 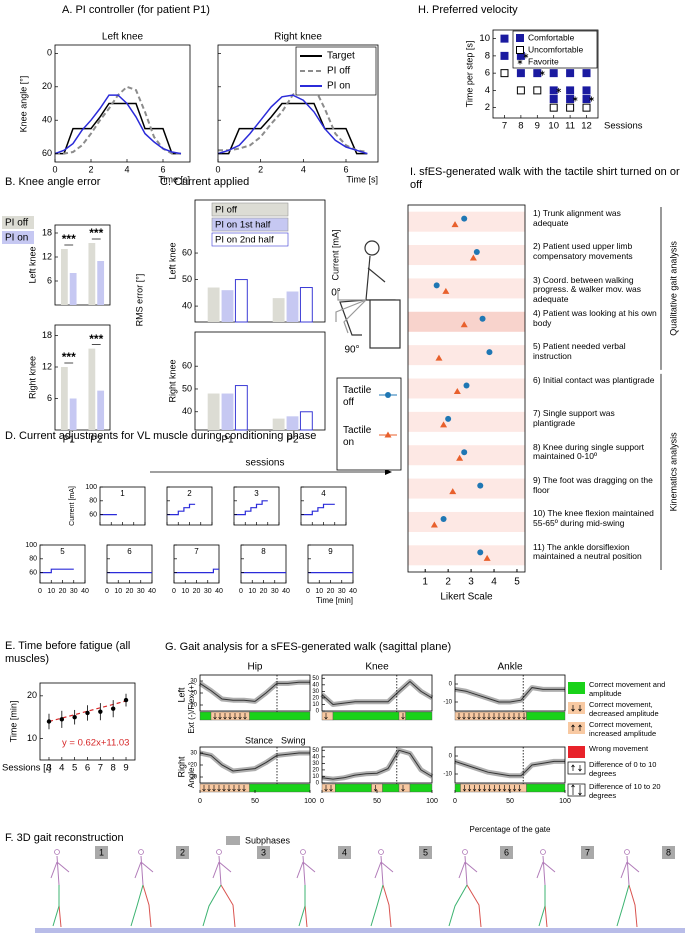 I want to click on panel-label: 5, so click(x=62, y=551).